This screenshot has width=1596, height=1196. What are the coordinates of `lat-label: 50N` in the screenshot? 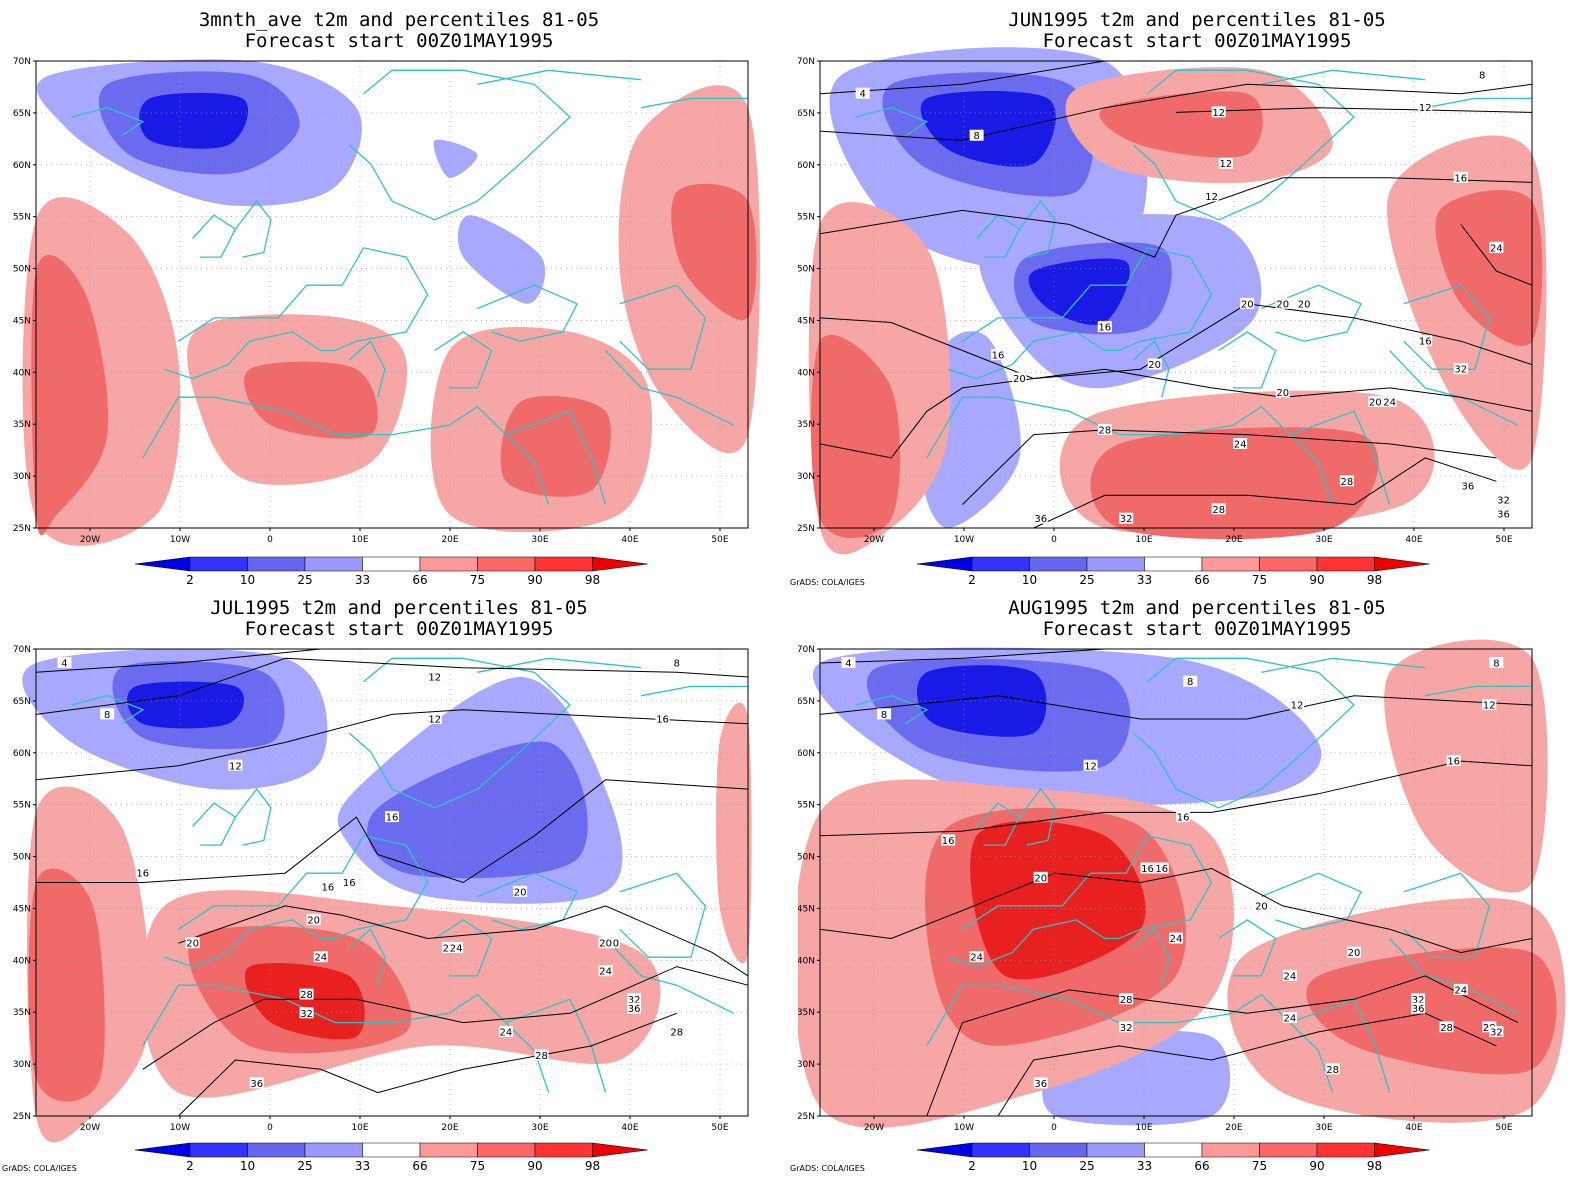 It's located at (806, 858).